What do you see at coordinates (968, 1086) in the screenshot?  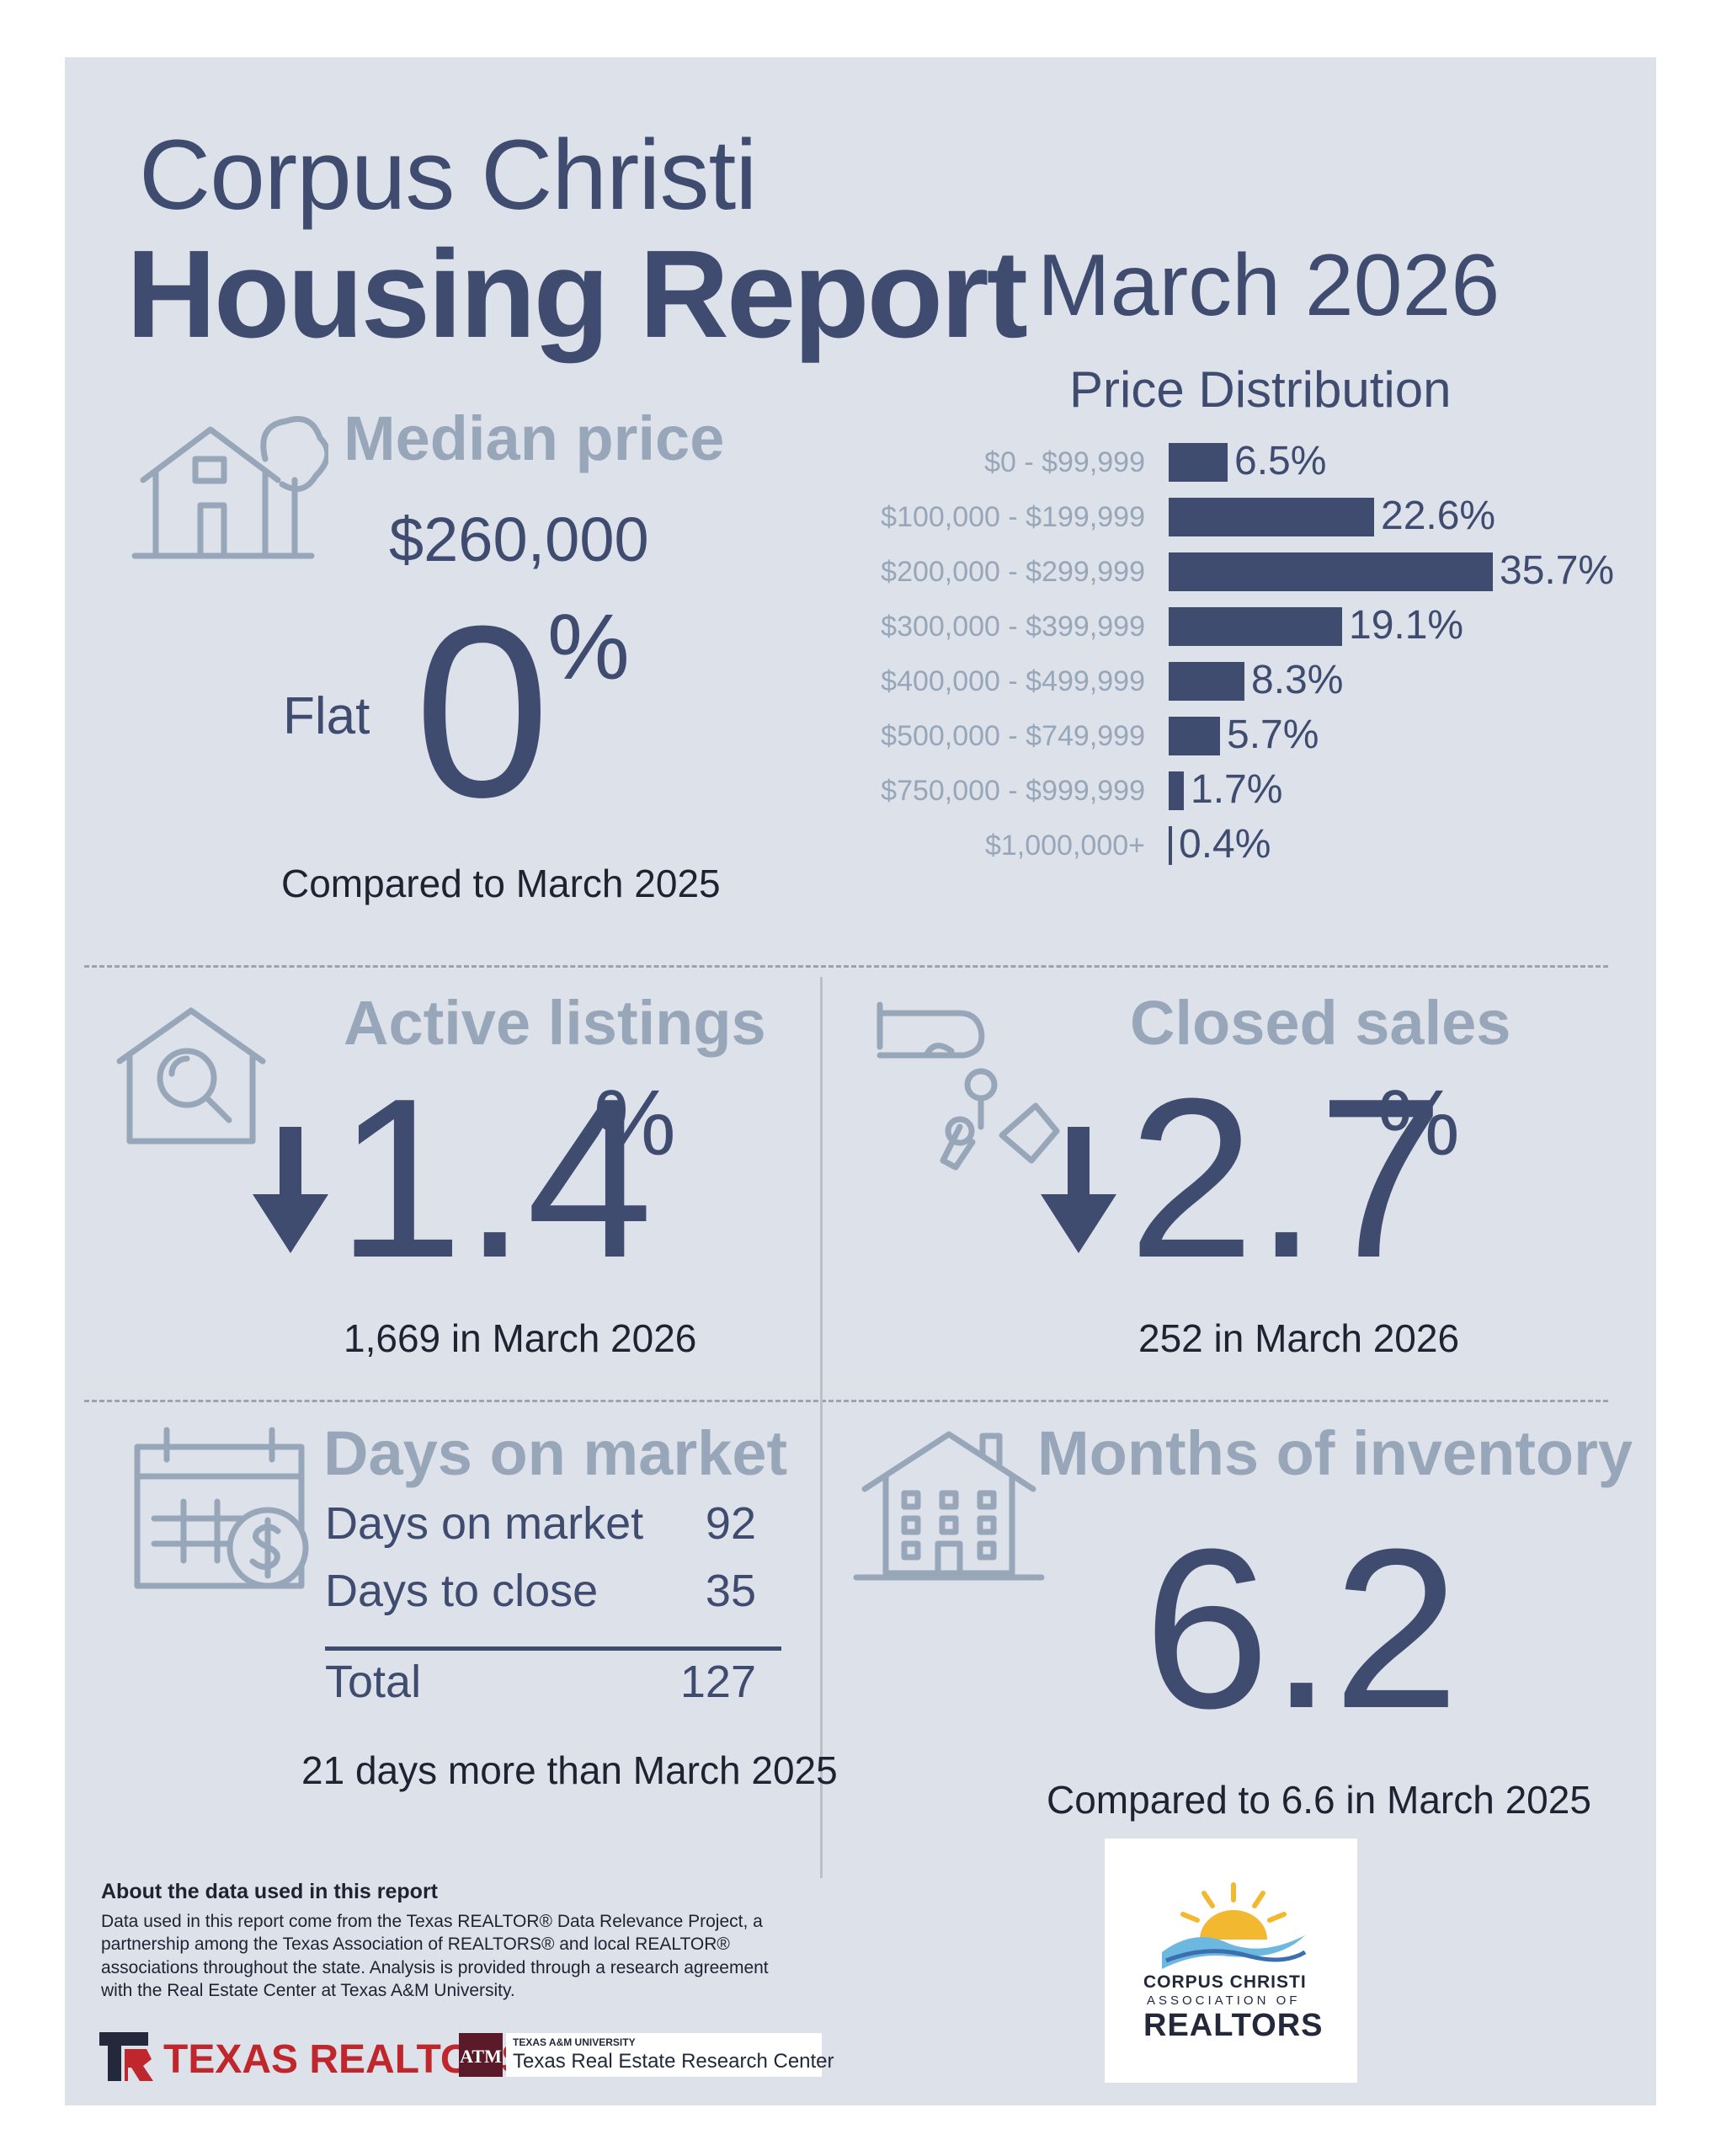 I see `hand-key-icon` at bounding box center [968, 1086].